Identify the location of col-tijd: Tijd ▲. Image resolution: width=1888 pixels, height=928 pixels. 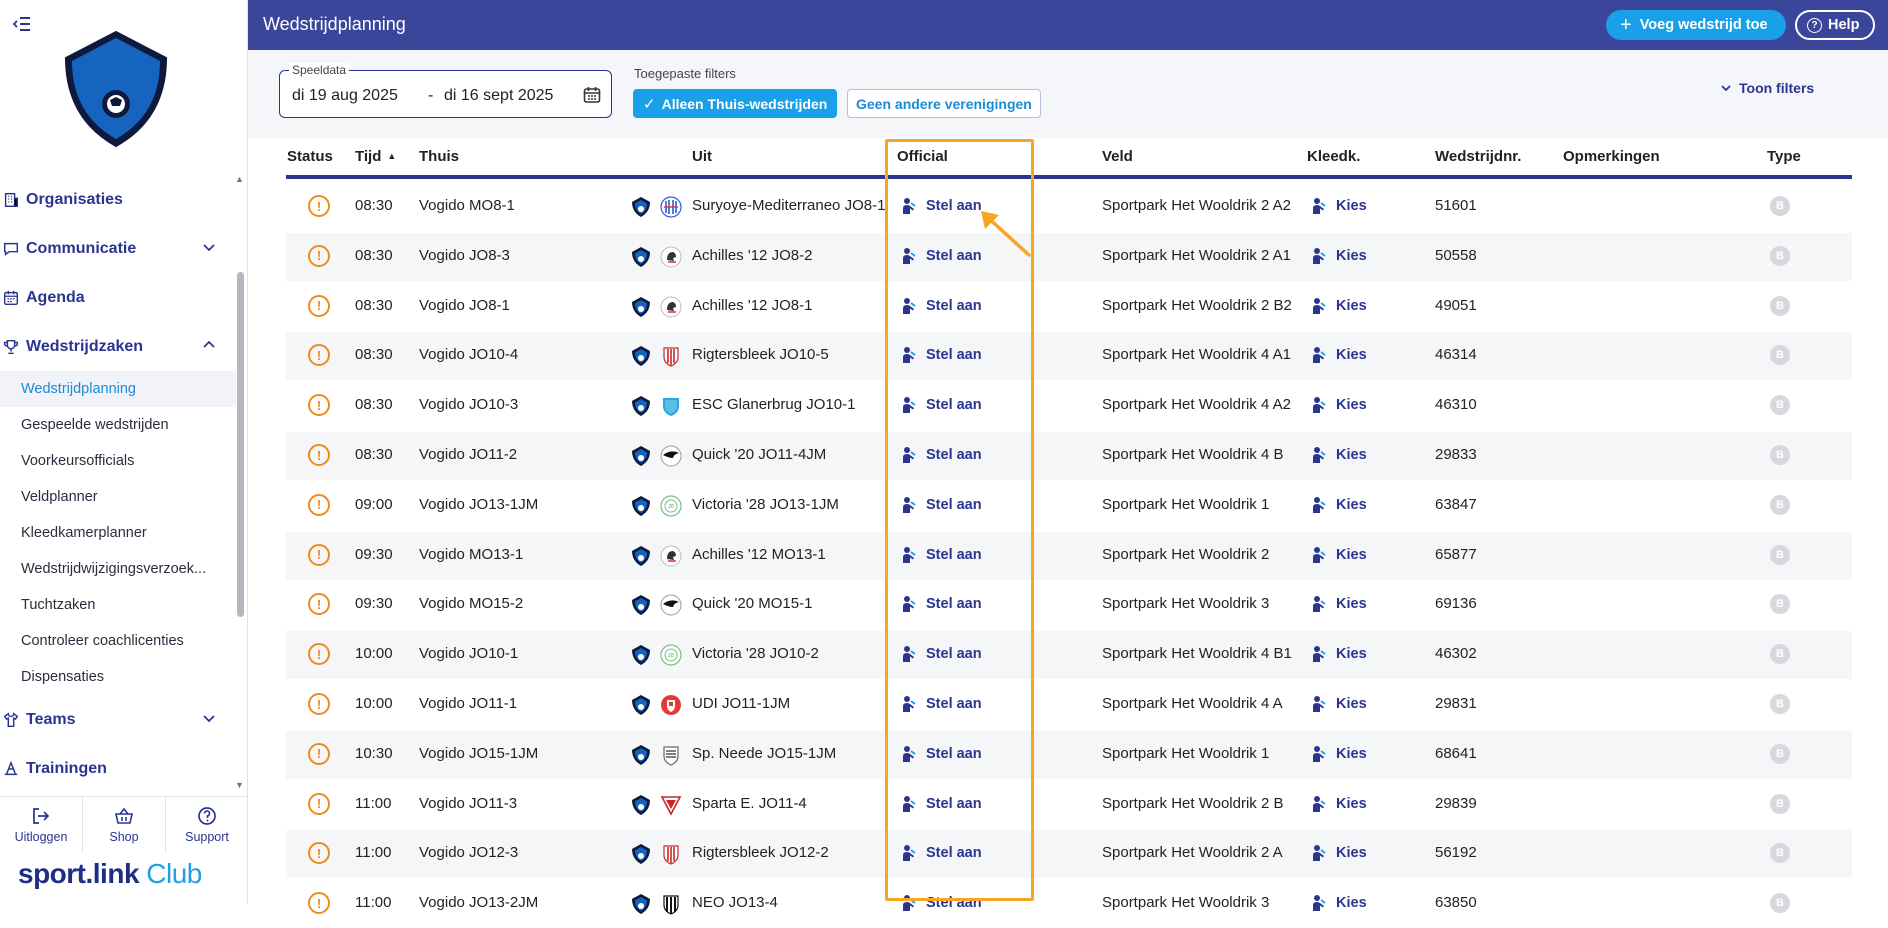
(375, 156).